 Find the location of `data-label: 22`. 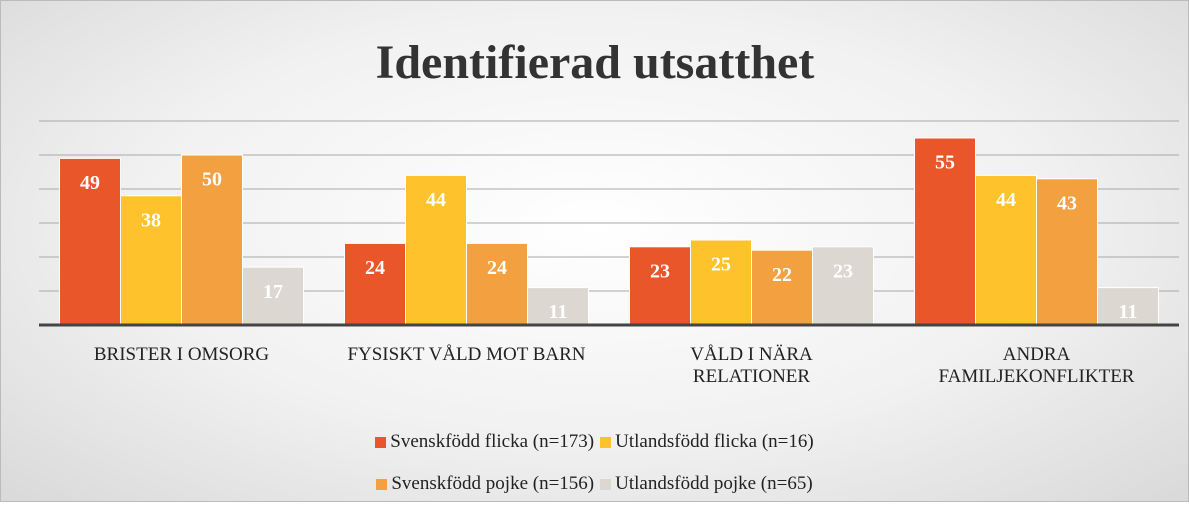

data-label: 22 is located at coordinates (782, 275).